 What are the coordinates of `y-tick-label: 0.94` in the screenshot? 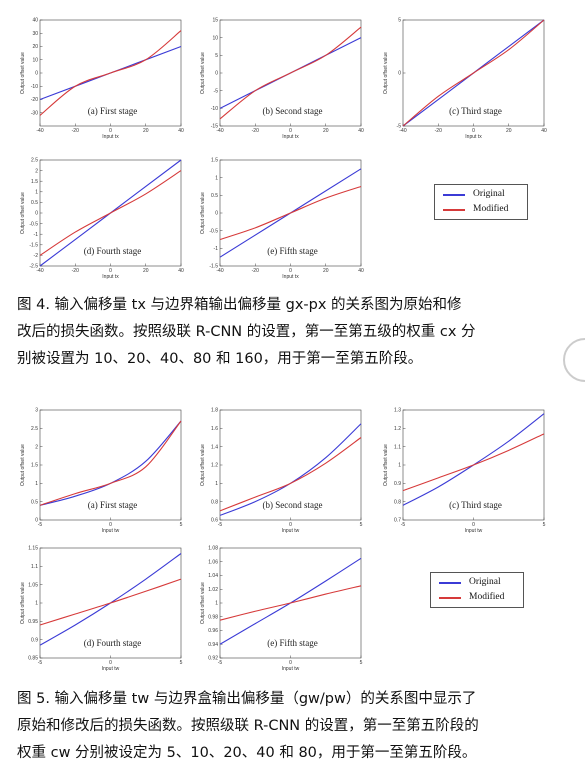 It's located at (213, 645).